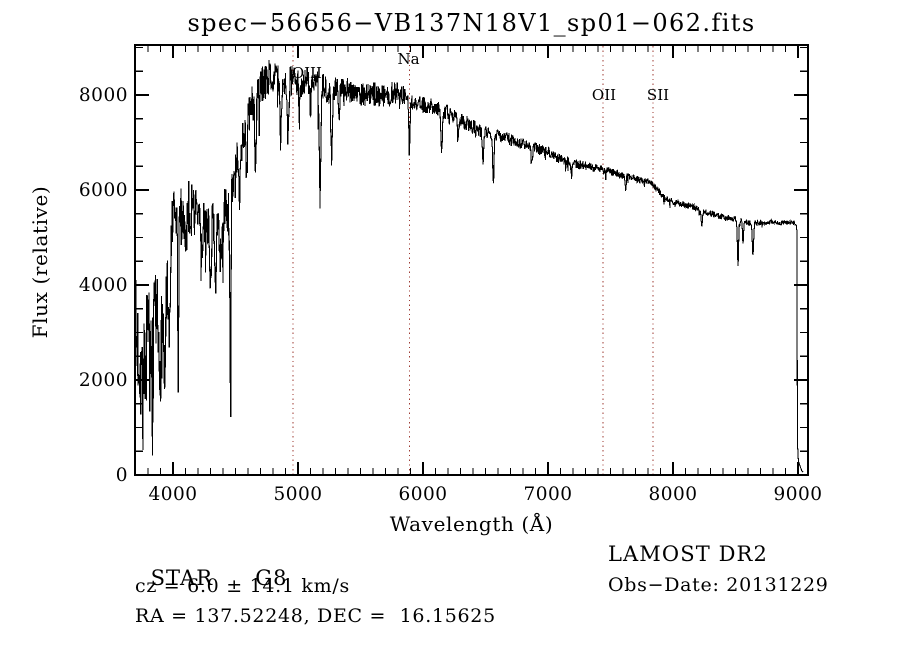 The image size is (900, 650). What do you see at coordinates (242, 586) in the screenshot?
I see `cz-velocity-label: cz = 6.0 ± 14.1 km/s` at bounding box center [242, 586].